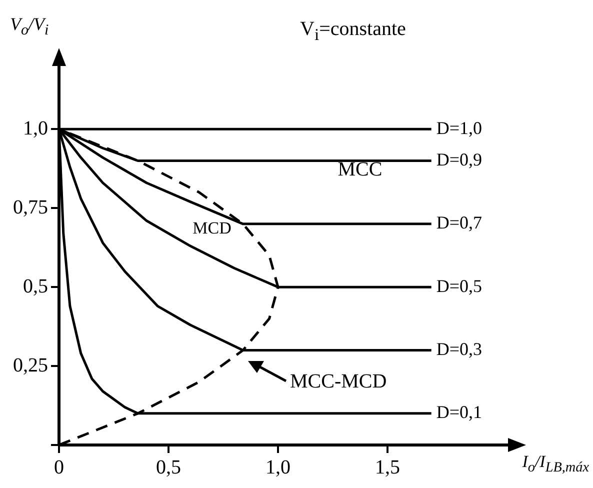 This screenshot has height=488, width=593. What do you see at coordinates (459, 128) in the screenshot?
I see `series-label: D=1,0` at bounding box center [459, 128].